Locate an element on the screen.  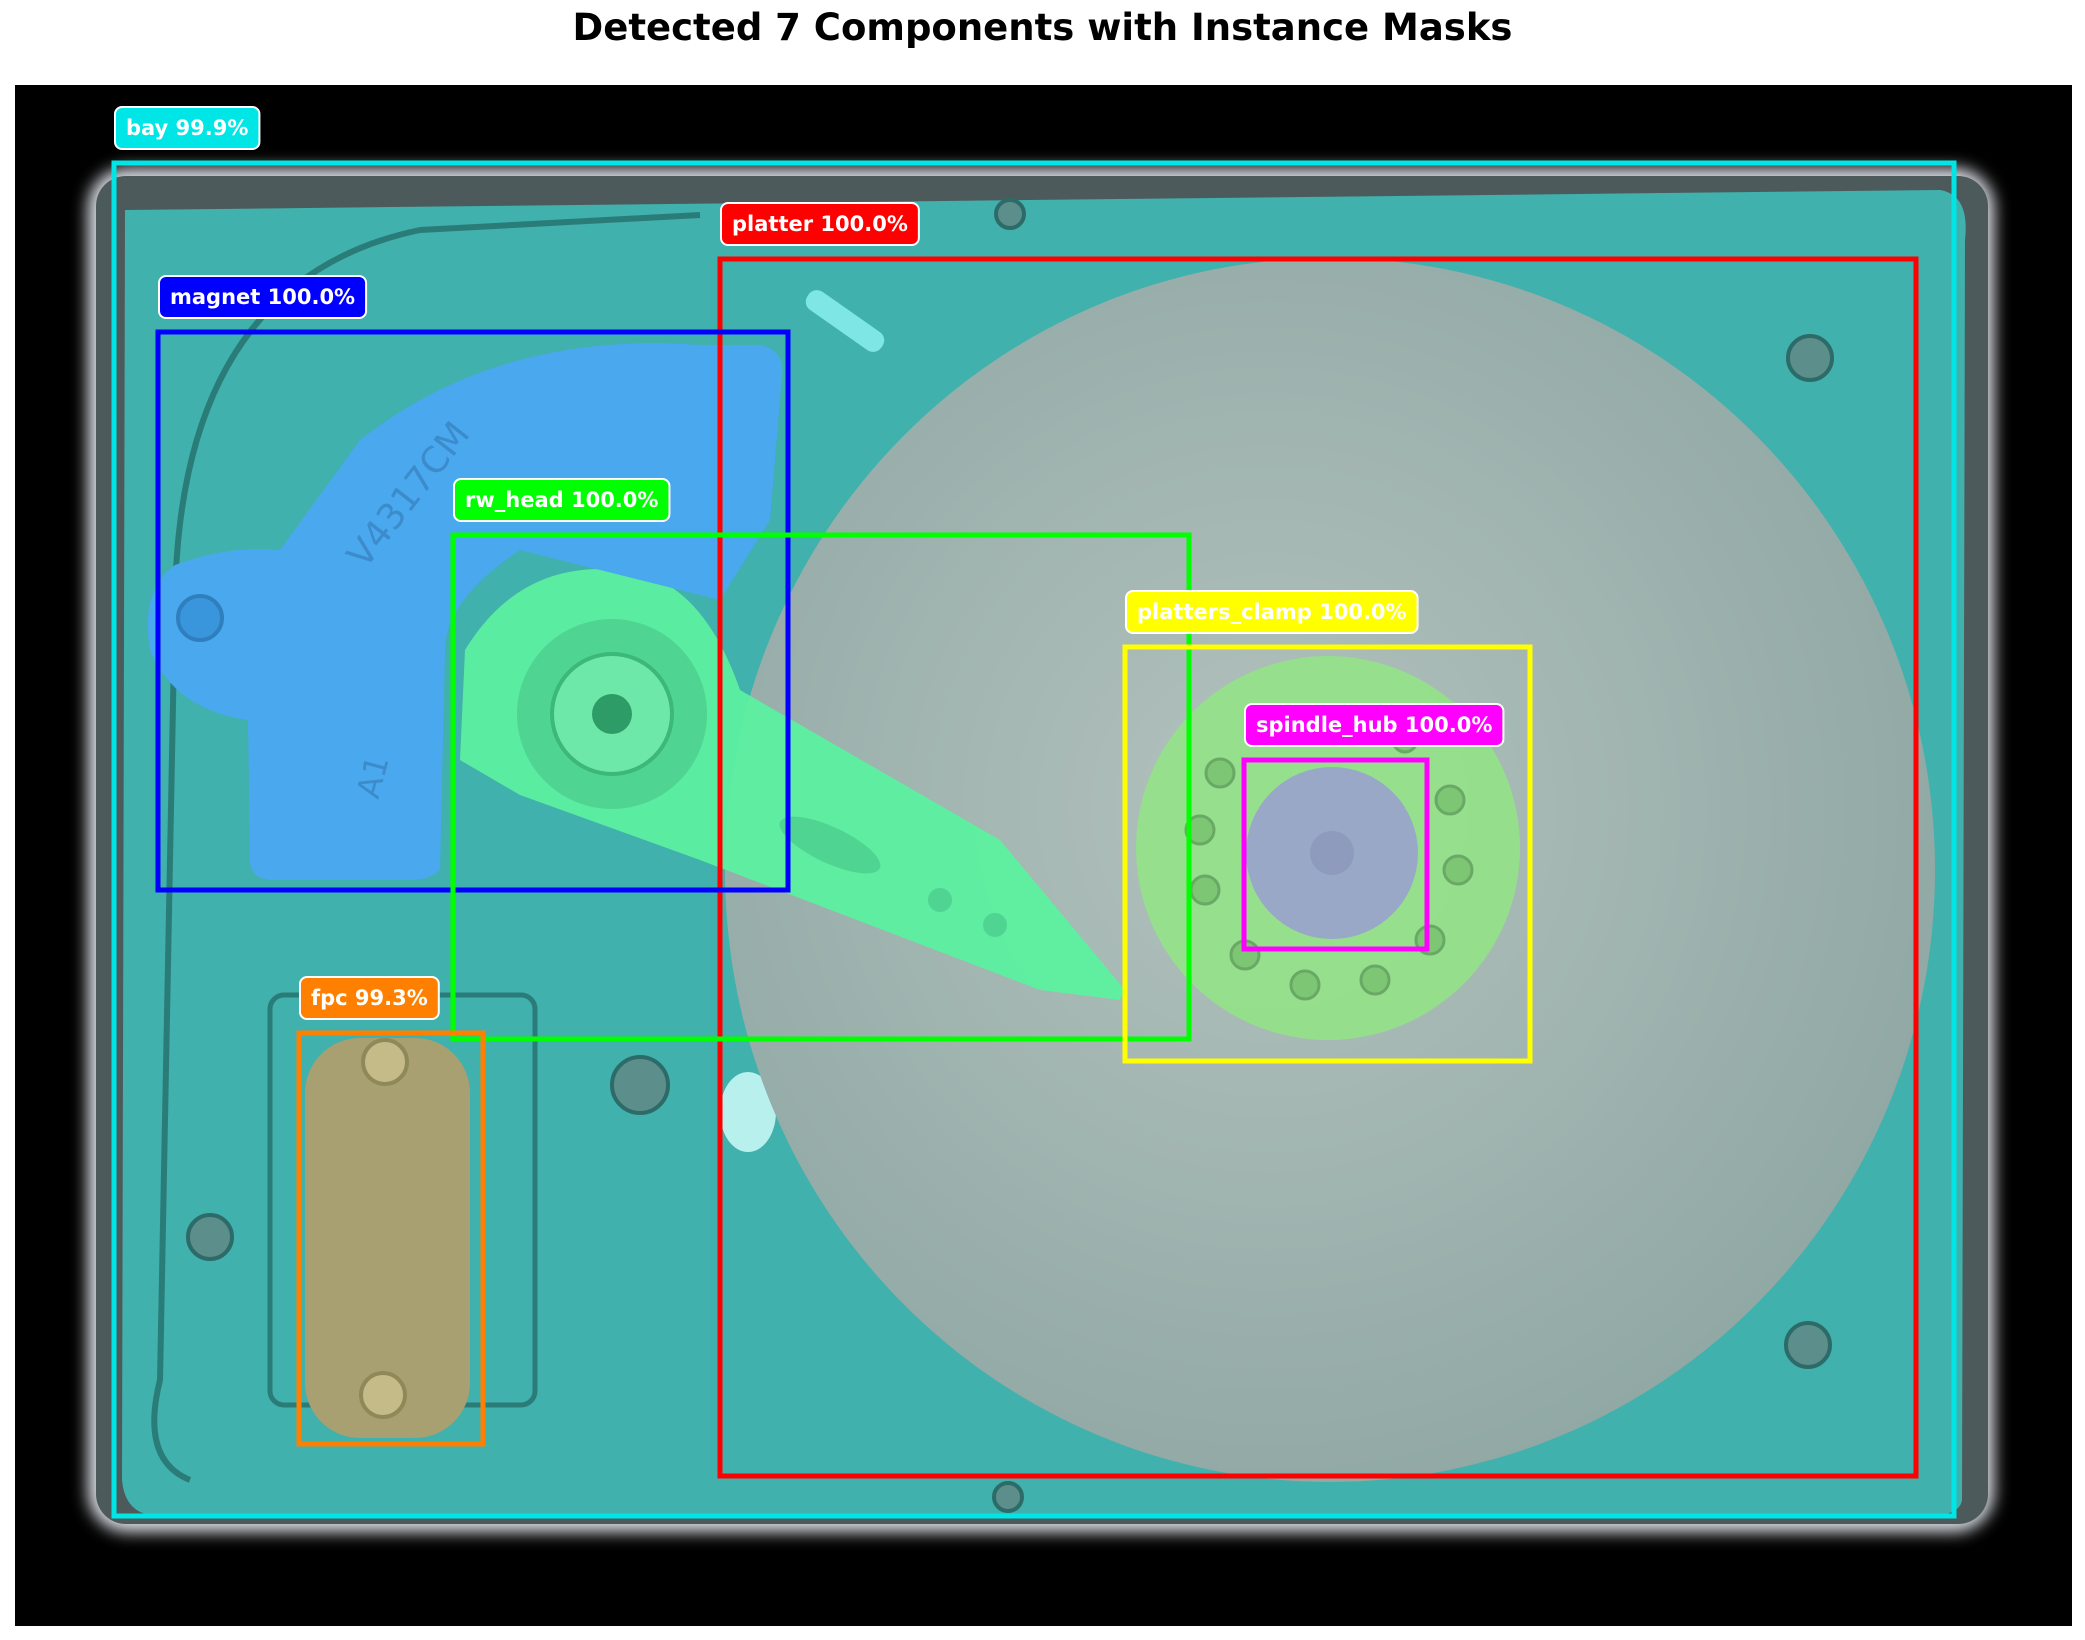
detection-label-bg-spindle_hub is located at coordinates (1374, 725).